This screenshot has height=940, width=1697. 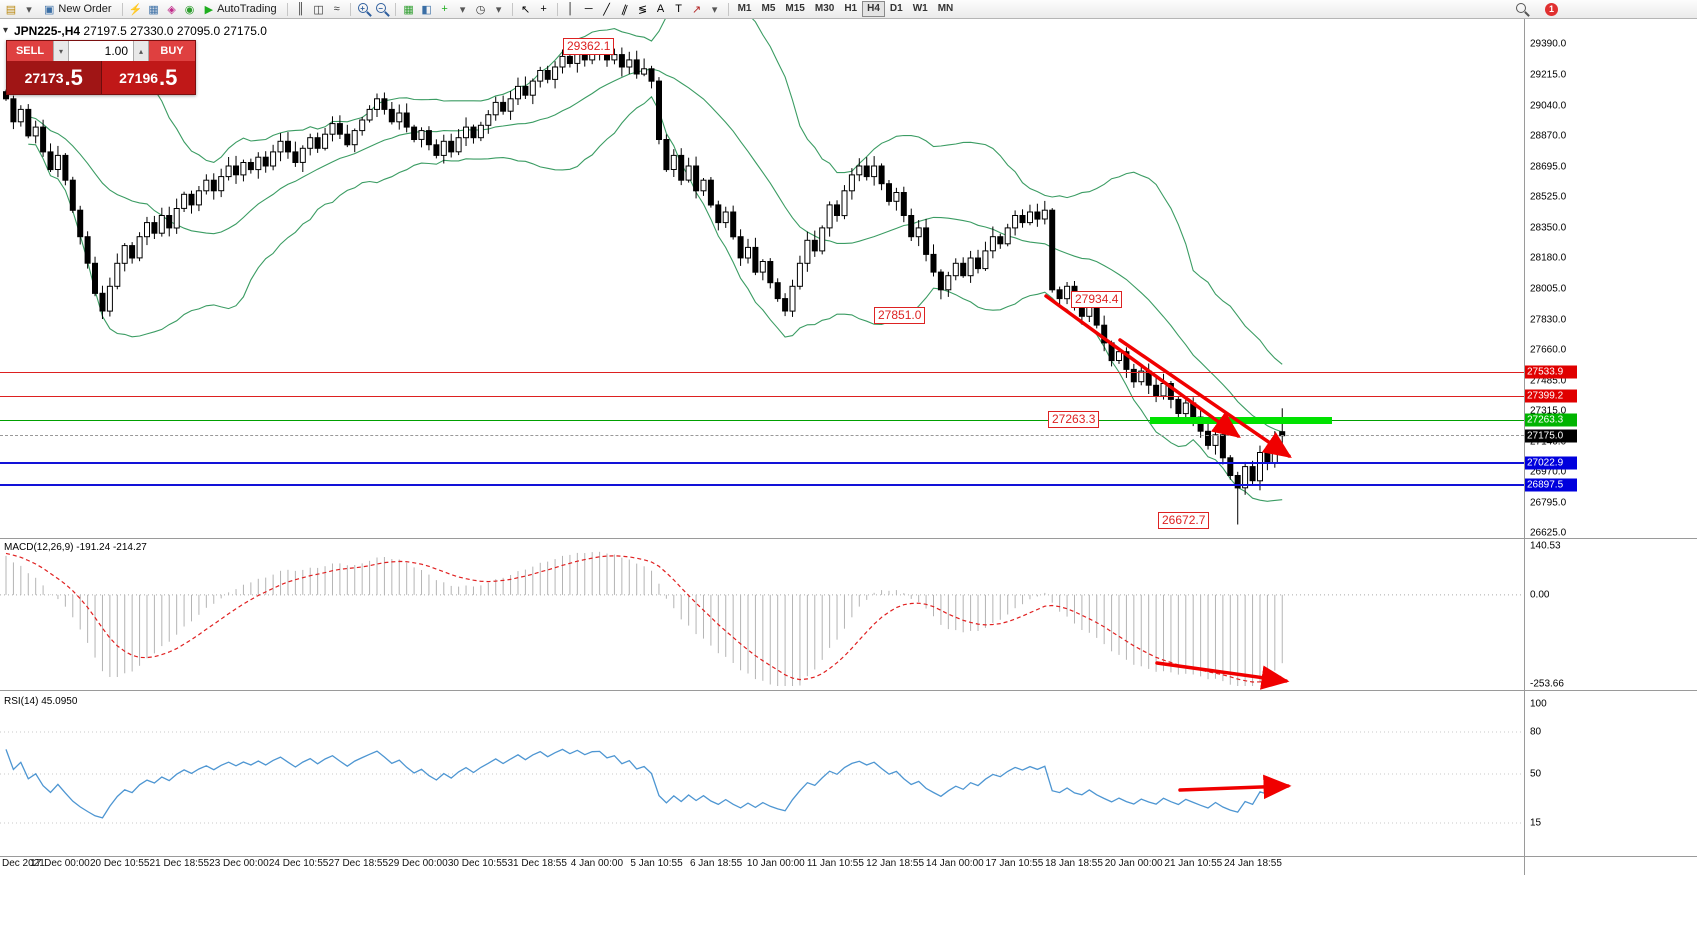 I want to click on bid-price-main: 27173, so click(x=44, y=77).